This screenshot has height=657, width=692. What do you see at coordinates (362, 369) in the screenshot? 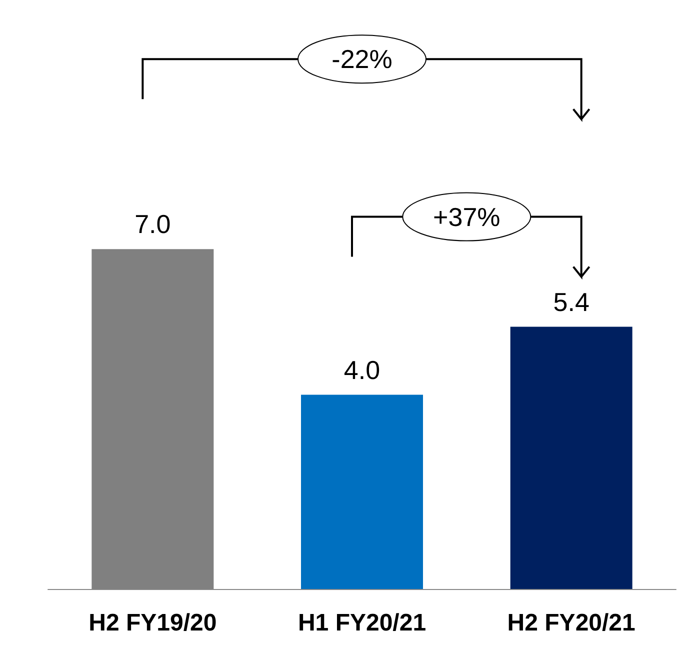
I see `data-label: 4.0` at bounding box center [362, 369].